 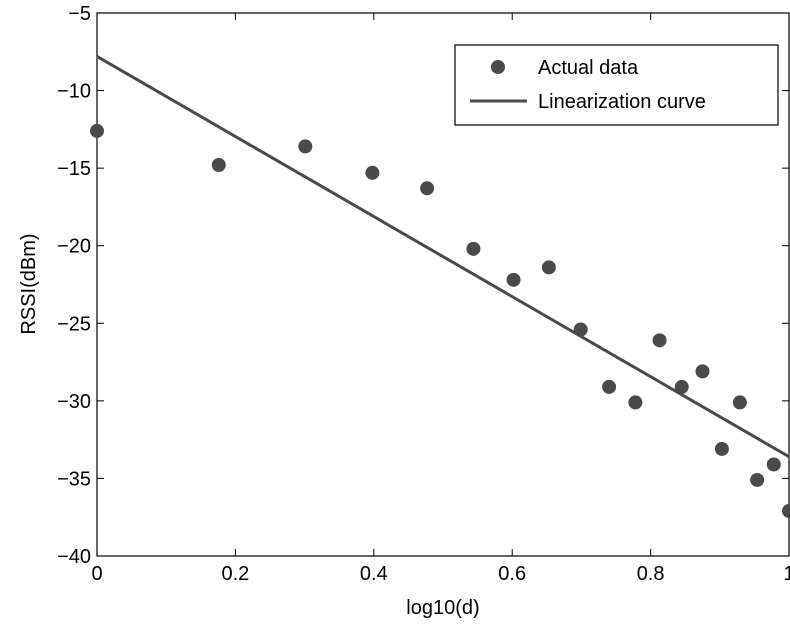 What do you see at coordinates (588, 68) in the screenshot?
I see `legend-label-actual-data: Actual data` at bounding box center [588, 68].